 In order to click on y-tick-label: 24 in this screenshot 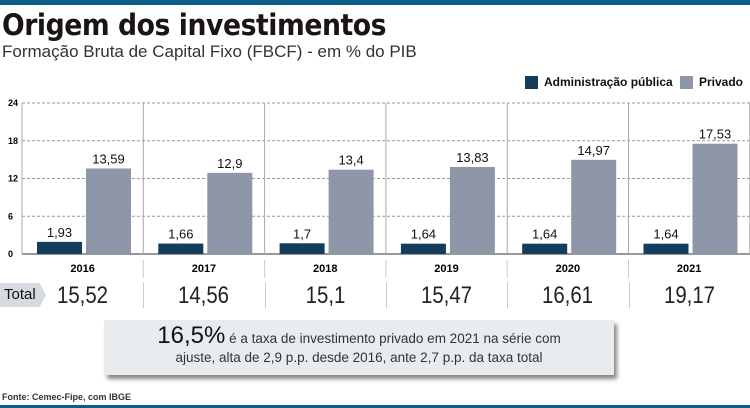, I will do `click(13, 103)`.